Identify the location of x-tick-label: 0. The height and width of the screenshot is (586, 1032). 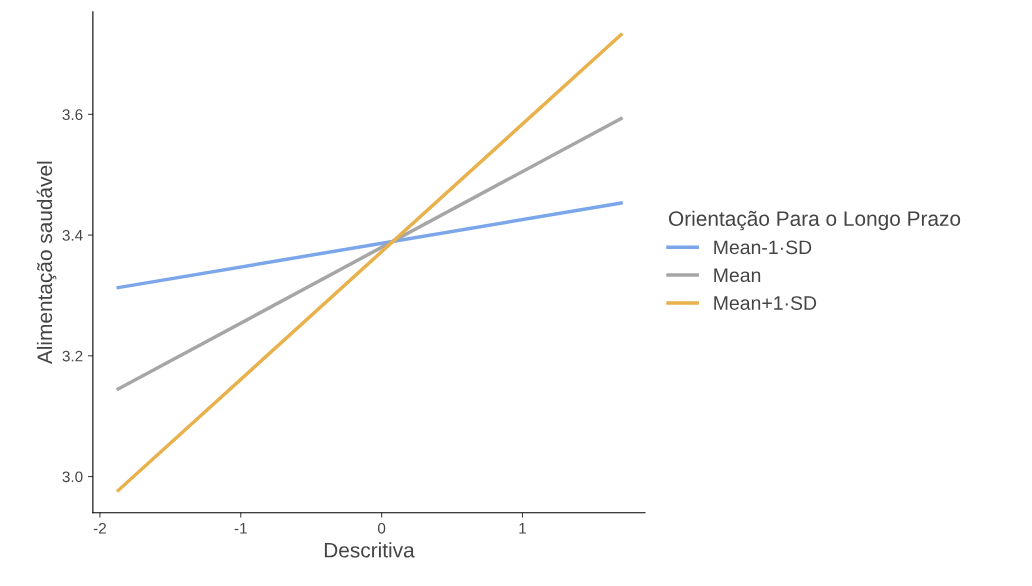
(381, 528).